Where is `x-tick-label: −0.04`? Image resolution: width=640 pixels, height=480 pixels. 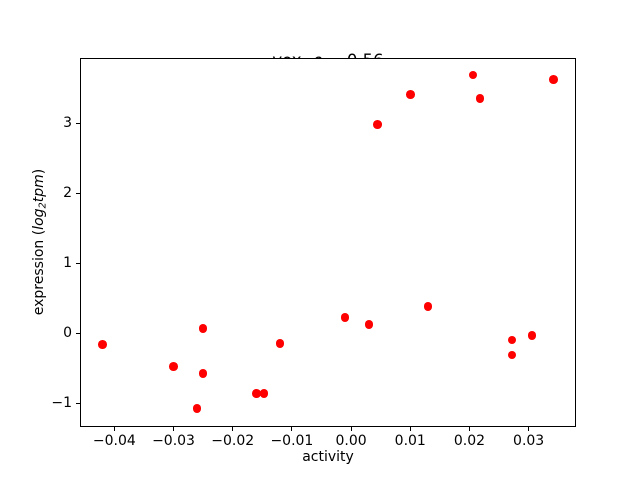 x-tick-label: −0.04 is located at coordinates (114, 441).